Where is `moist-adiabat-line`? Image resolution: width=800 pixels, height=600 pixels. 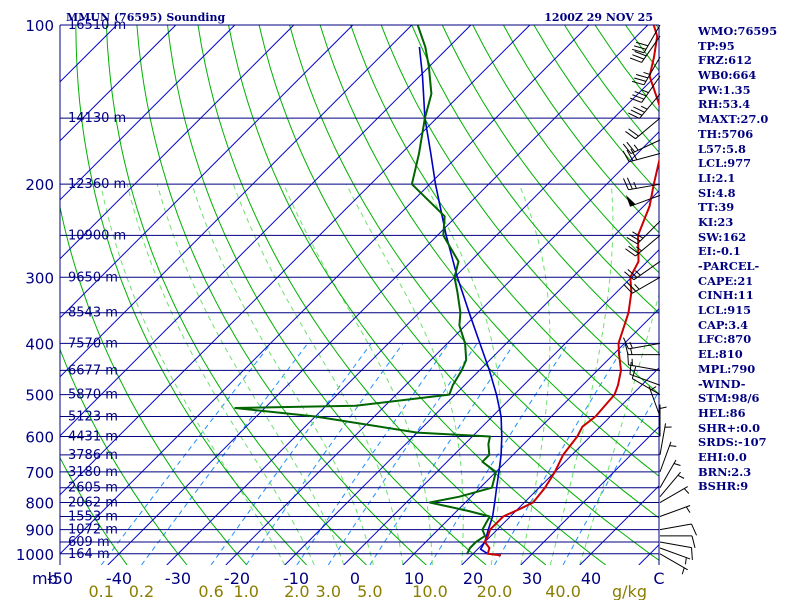 moist-adiabat-line is located at coordinates (358, 374).